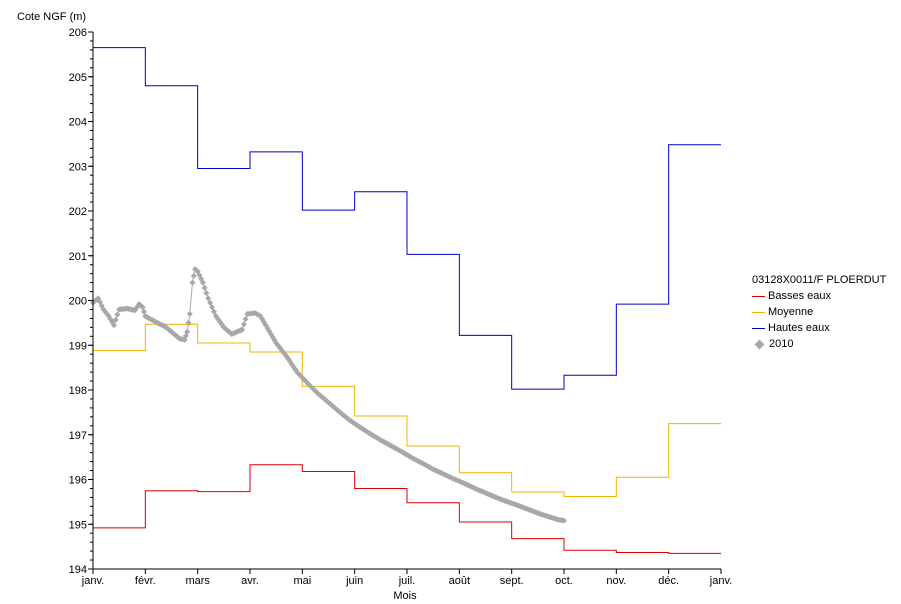 The width and height of the screenshot is (901, 604). I want to click on x-tick-label: nov., so click(616, 581).